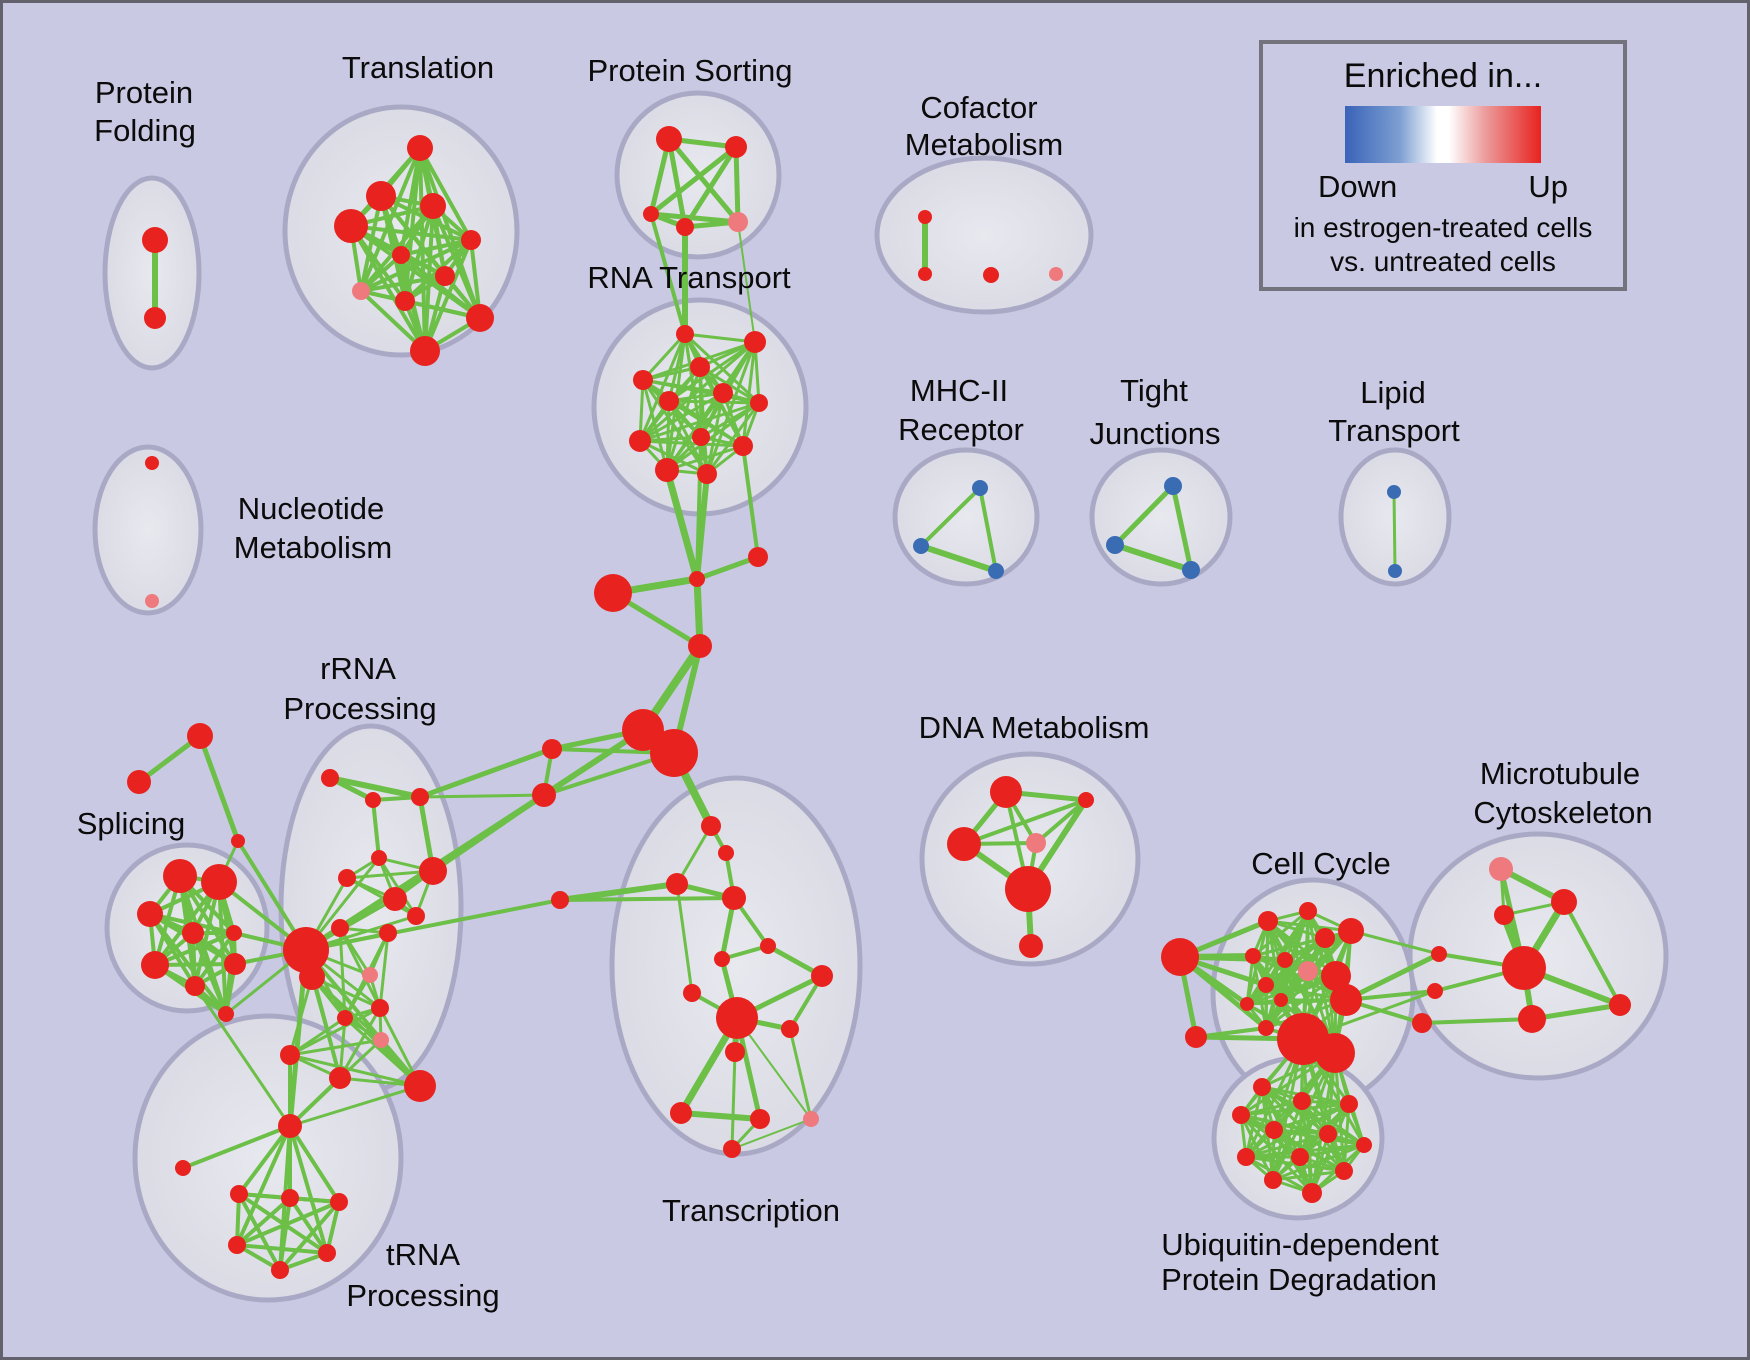  Describe the element at coordinates (381, 196) in the screenshot. I see `network-node-tl1` at that location.